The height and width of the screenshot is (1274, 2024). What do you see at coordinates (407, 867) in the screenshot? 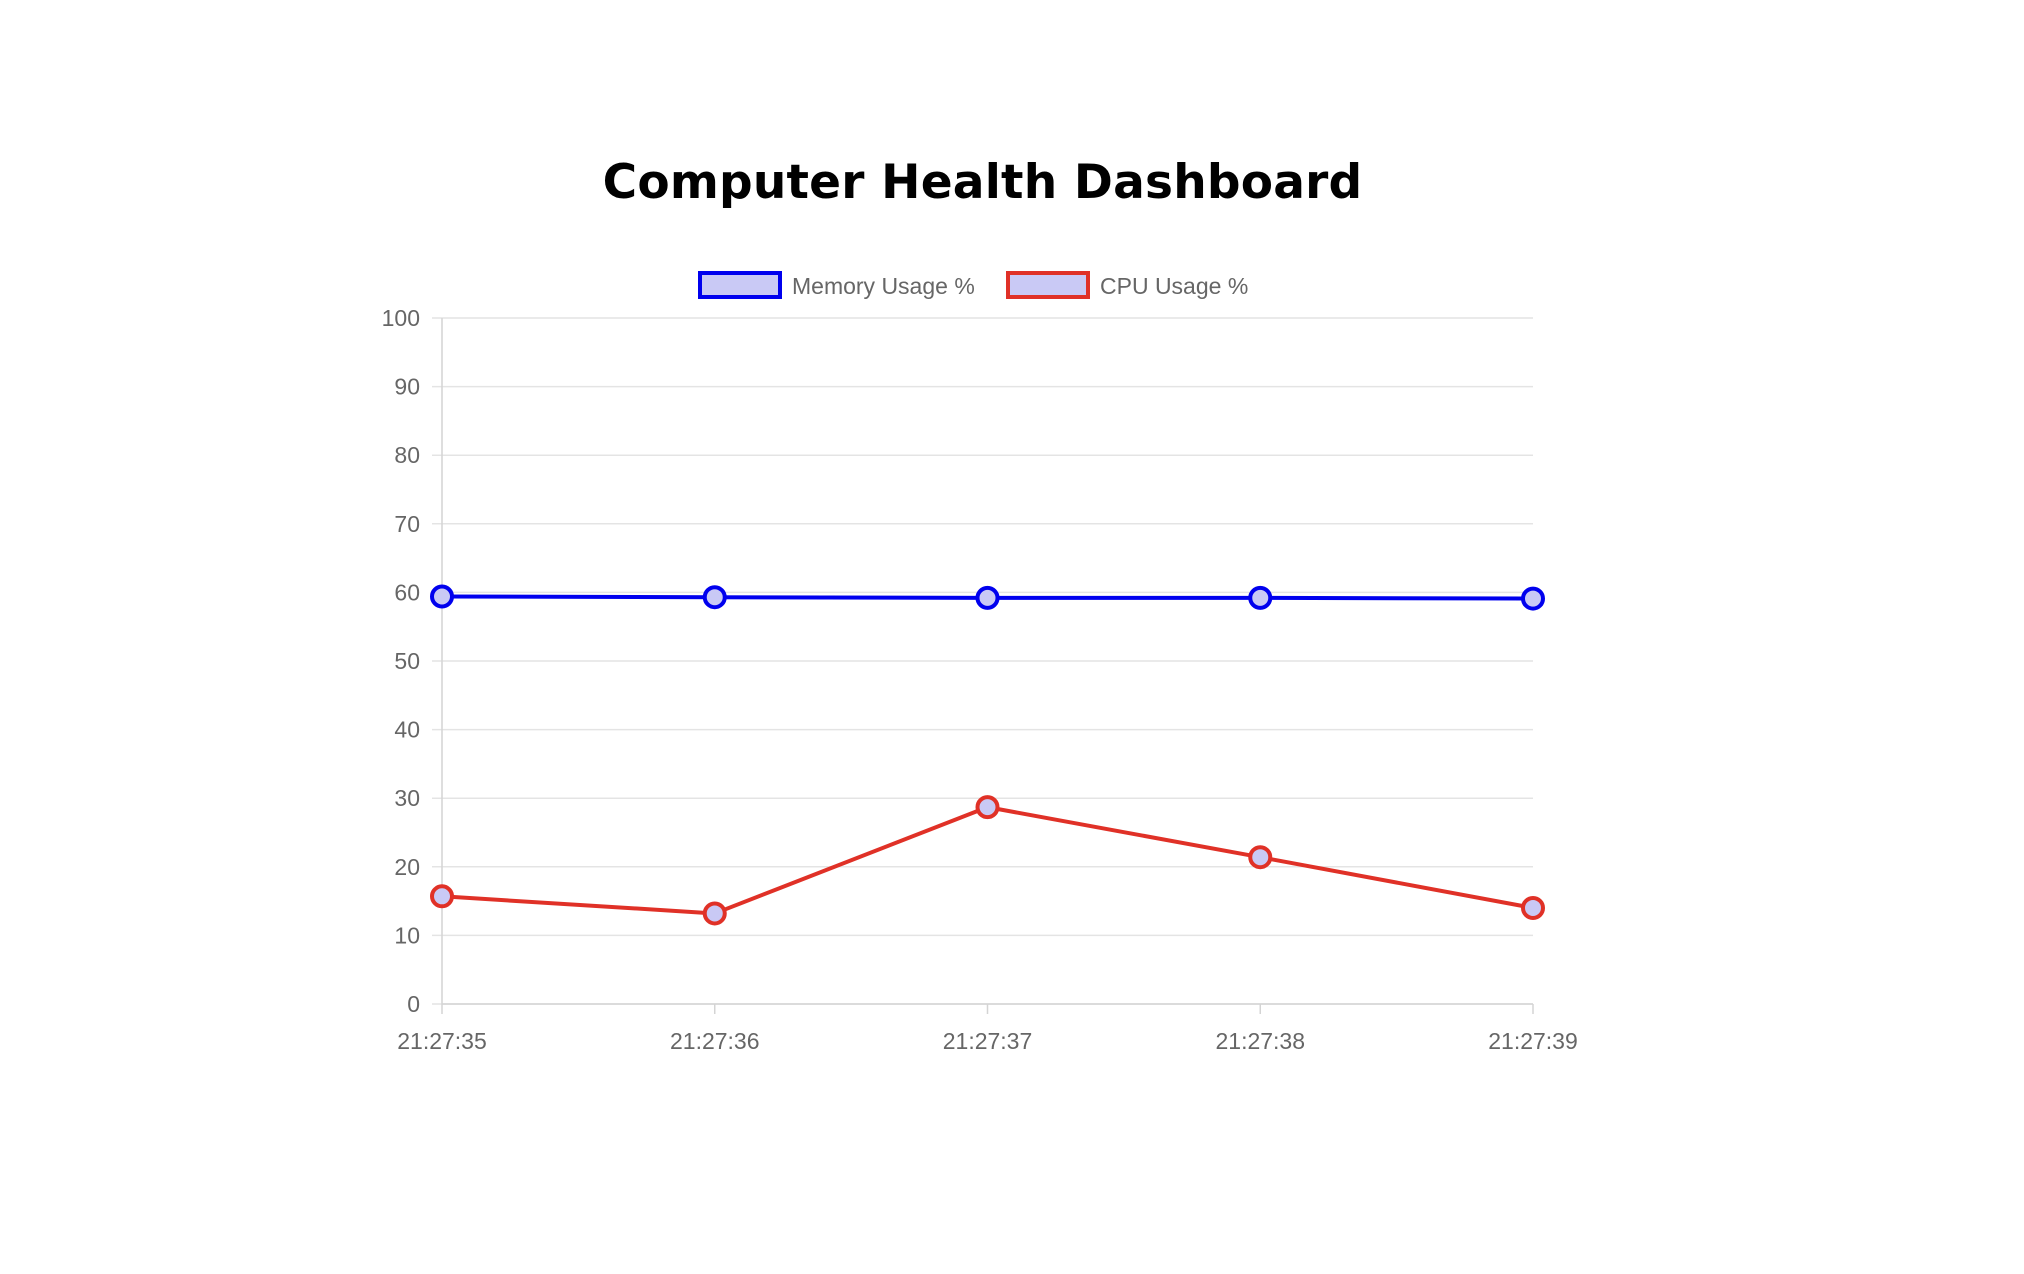
I see `y-tick-label: 20` at bounding box center [407, 867].